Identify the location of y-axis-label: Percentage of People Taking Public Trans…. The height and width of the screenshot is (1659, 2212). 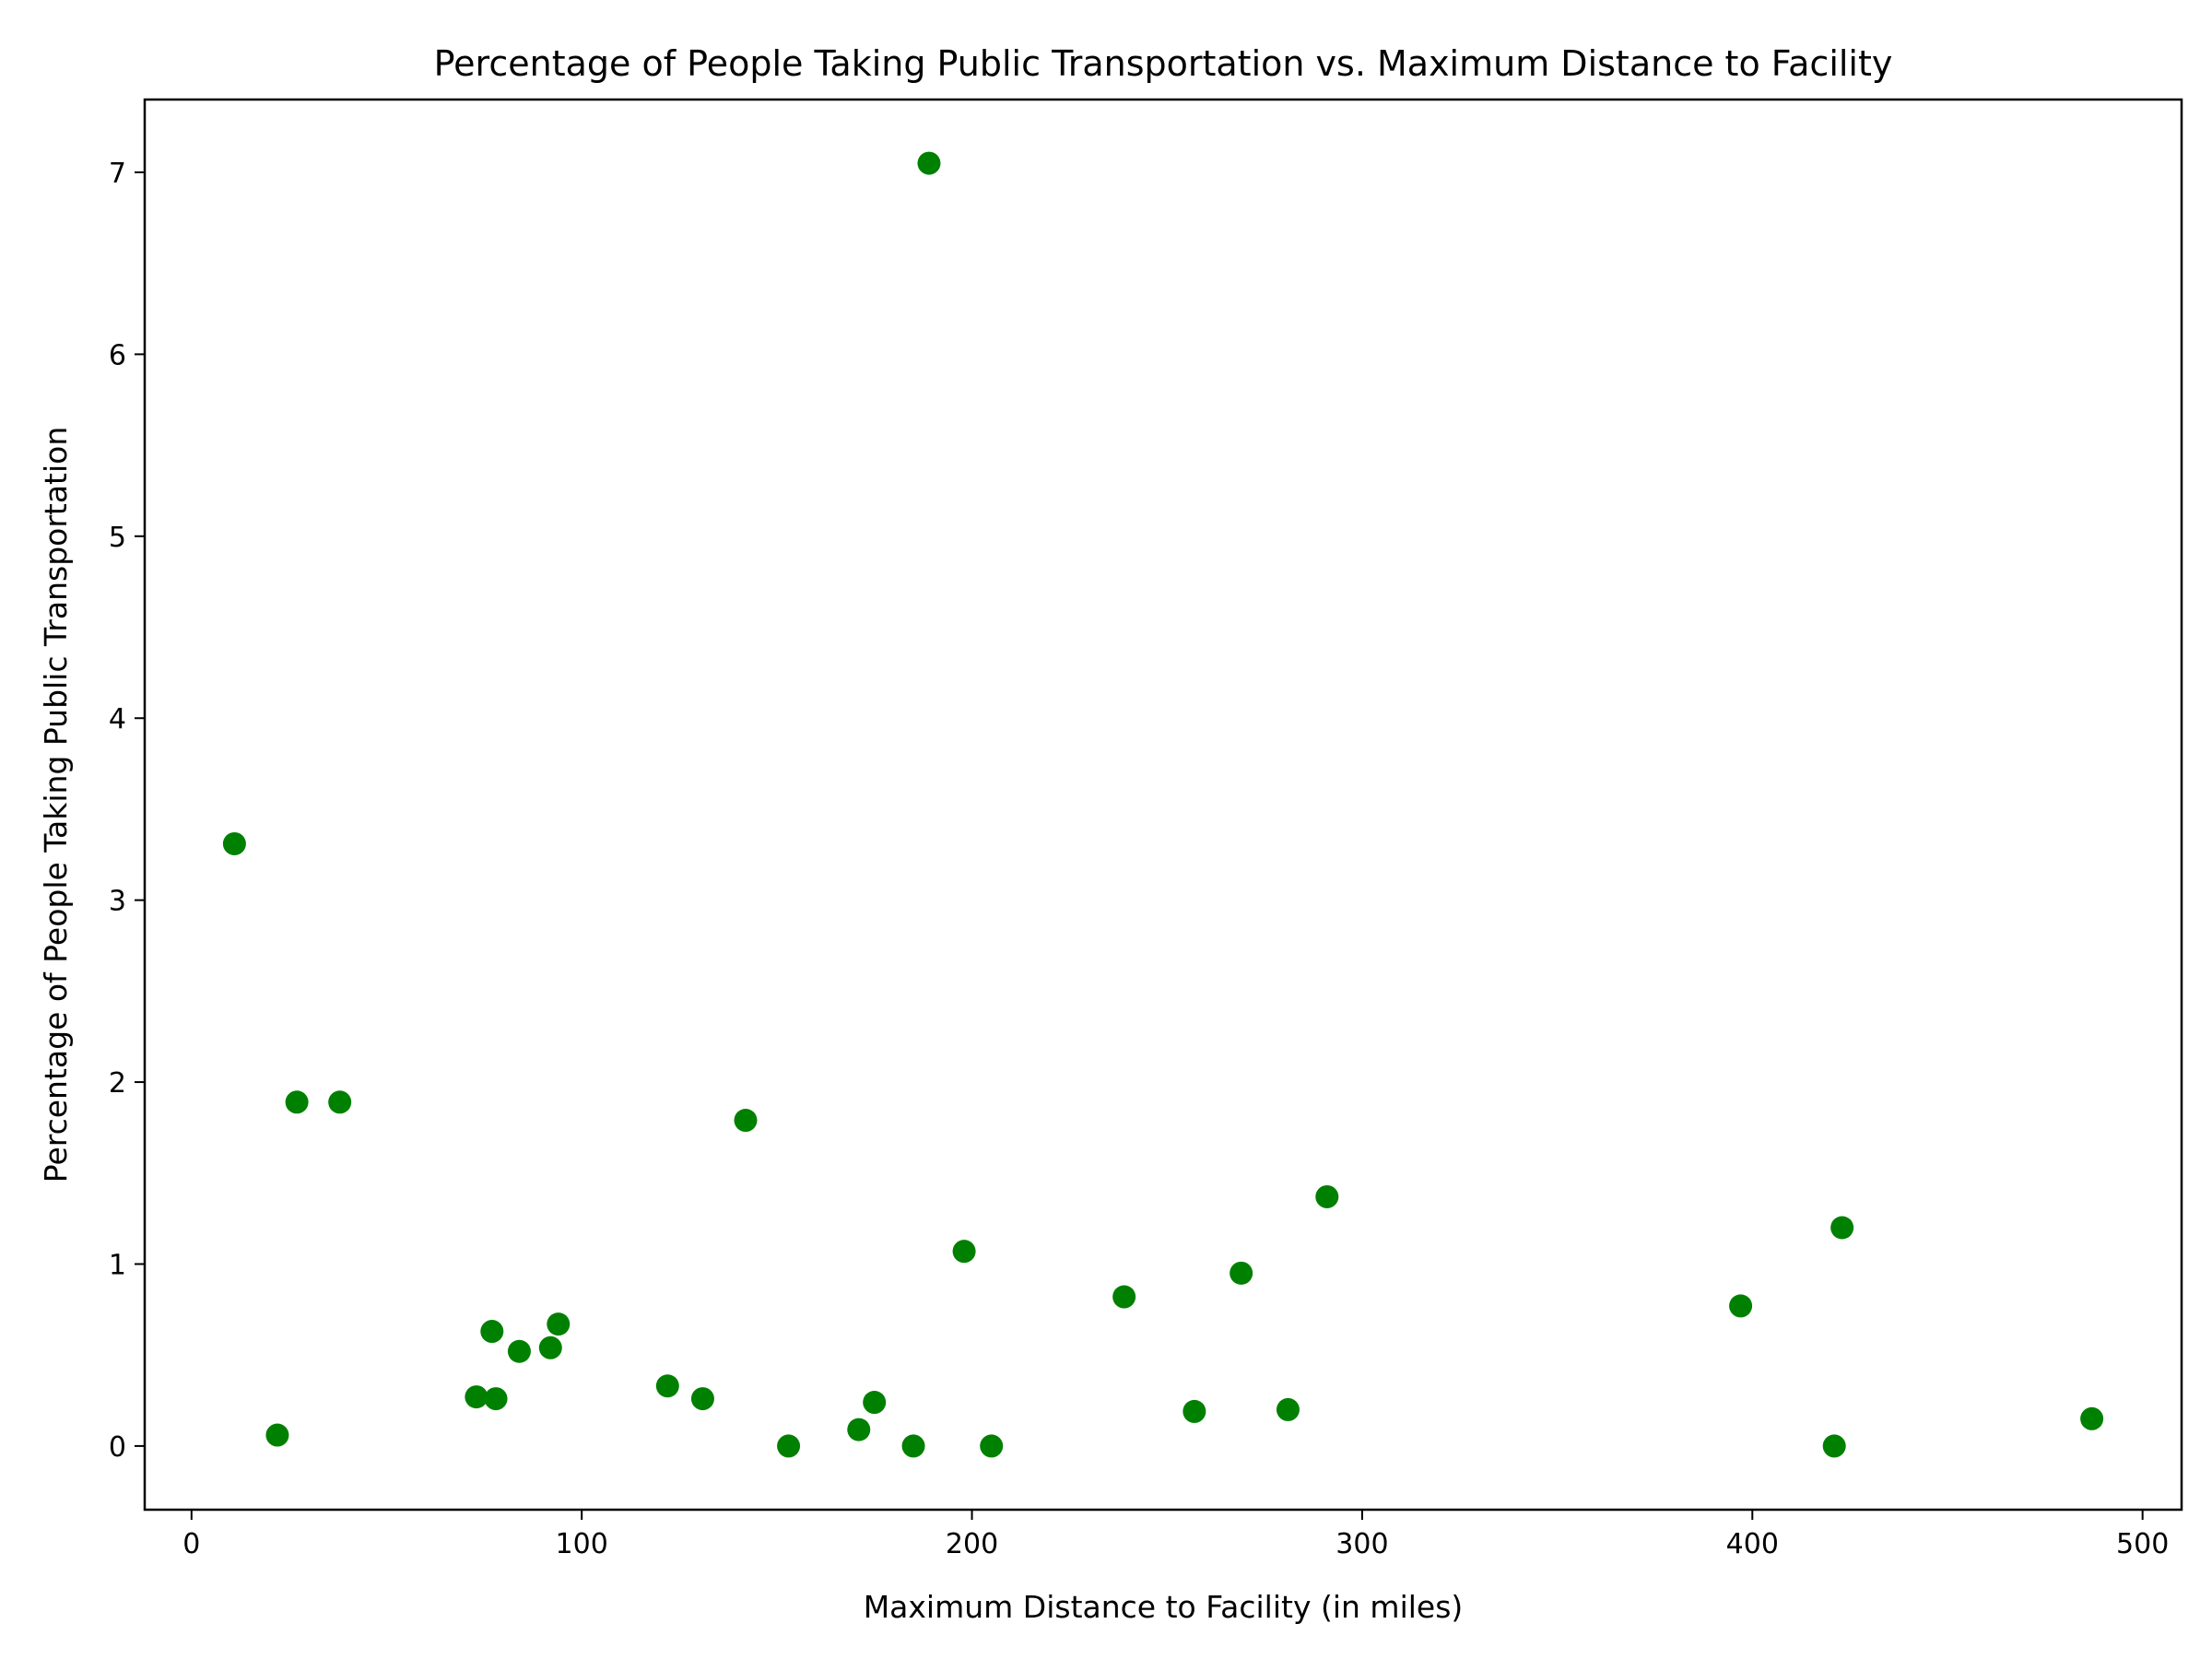
(56, 805).